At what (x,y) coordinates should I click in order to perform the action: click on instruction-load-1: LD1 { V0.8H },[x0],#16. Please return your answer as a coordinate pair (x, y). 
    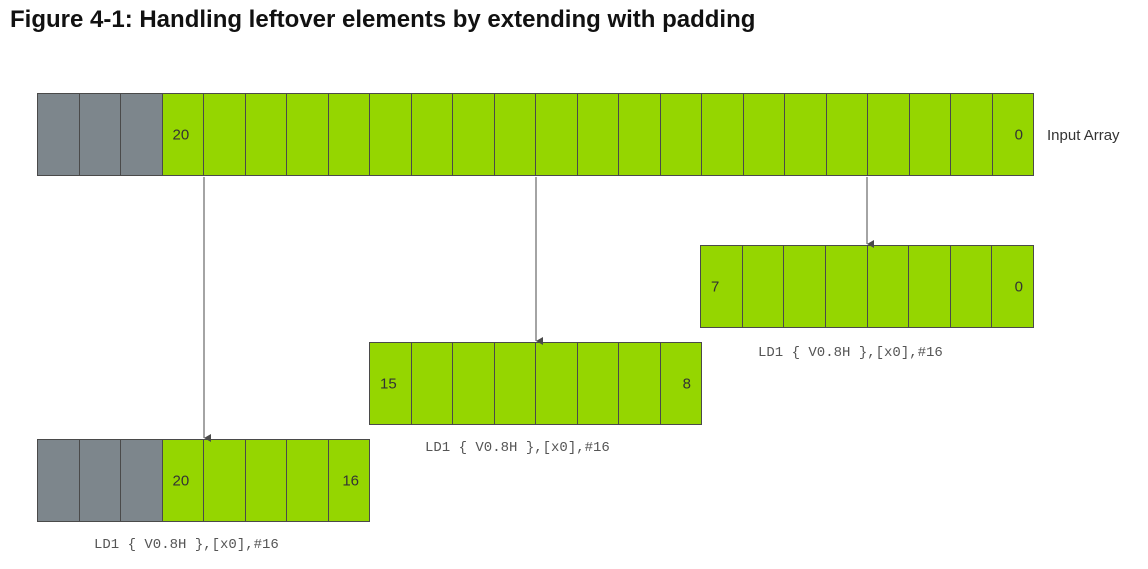
    Looking at the image, I should click on (850, 353).